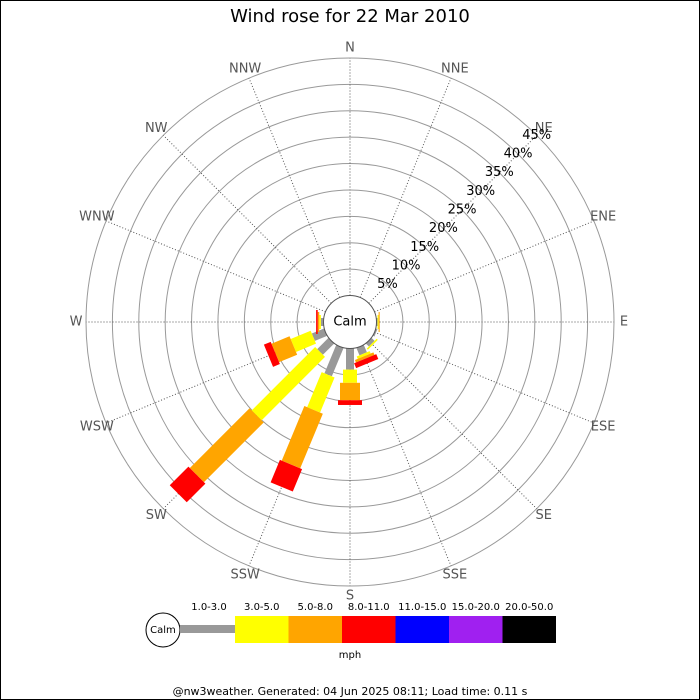 This screenshot has height=700, width=700. I want to click on direction-label: S, so click(350, 596).